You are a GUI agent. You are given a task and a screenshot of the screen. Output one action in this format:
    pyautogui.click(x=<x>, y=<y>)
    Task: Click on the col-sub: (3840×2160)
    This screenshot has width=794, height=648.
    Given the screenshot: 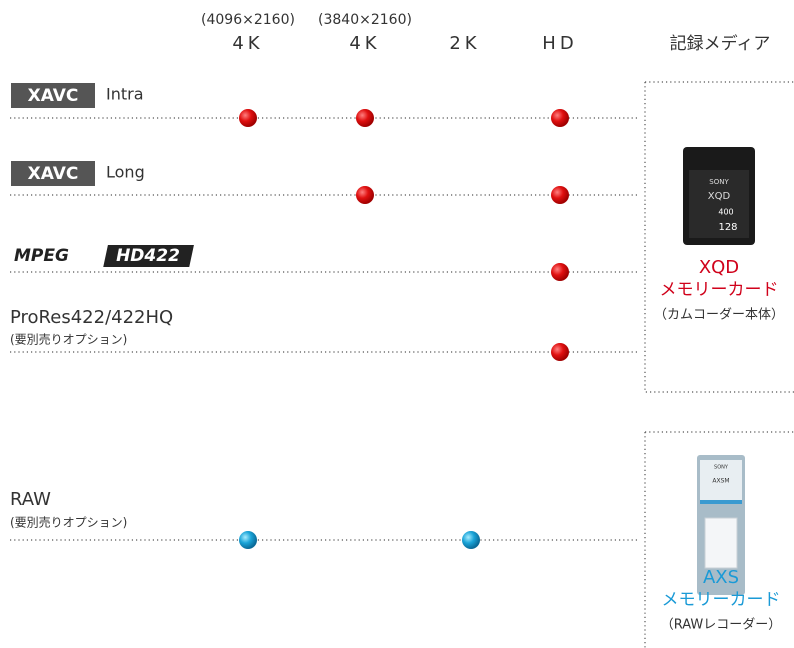 What is the action you would take?
    pyautogui.click(x=365, y=20)
    